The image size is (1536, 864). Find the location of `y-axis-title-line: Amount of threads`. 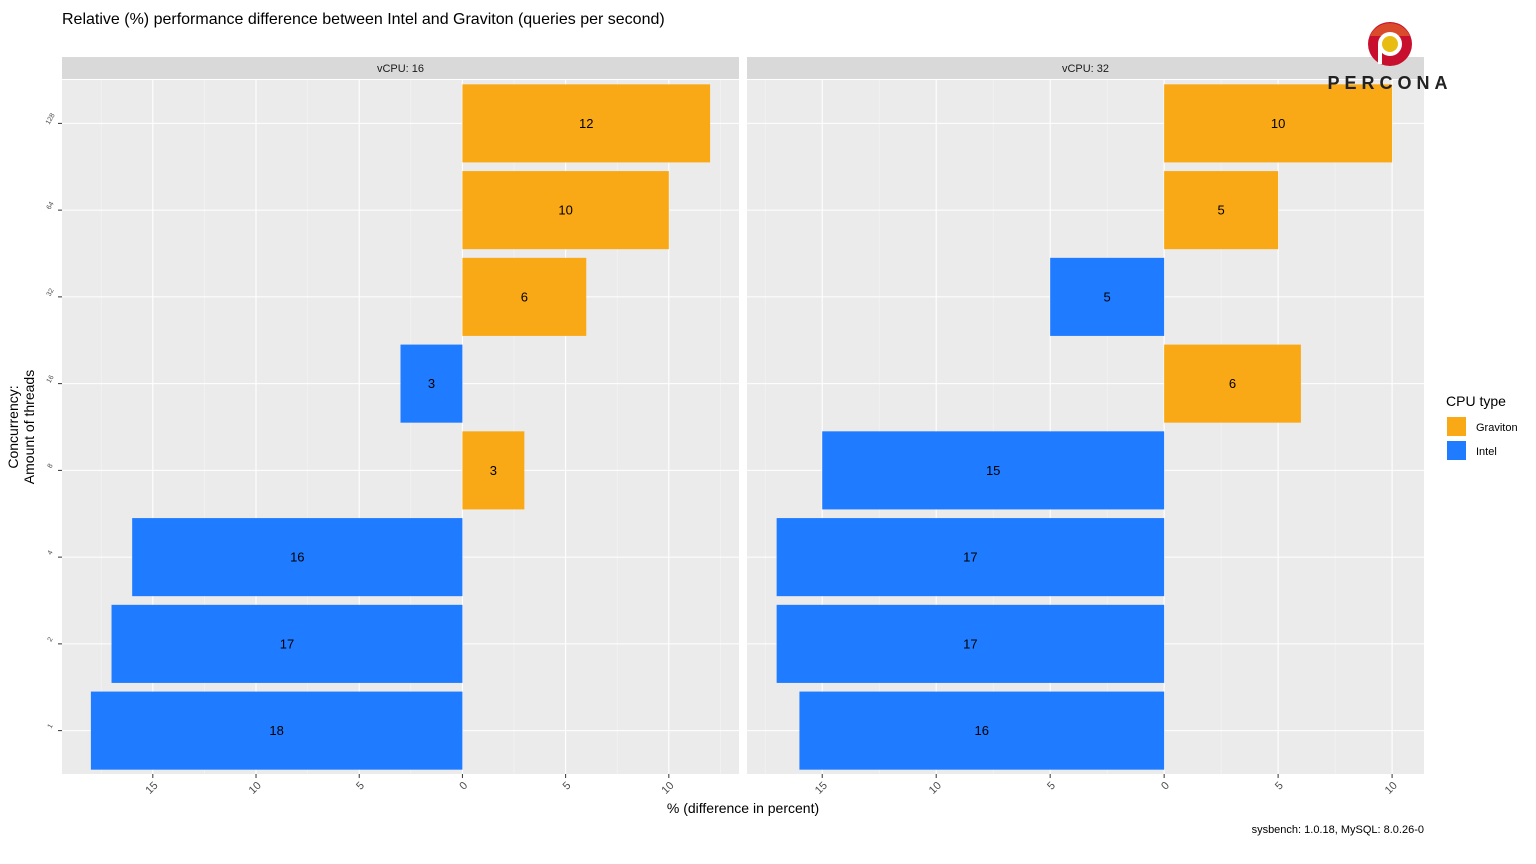

y-axis-title-line: Amount of threads is located at coordinates (29, 427).